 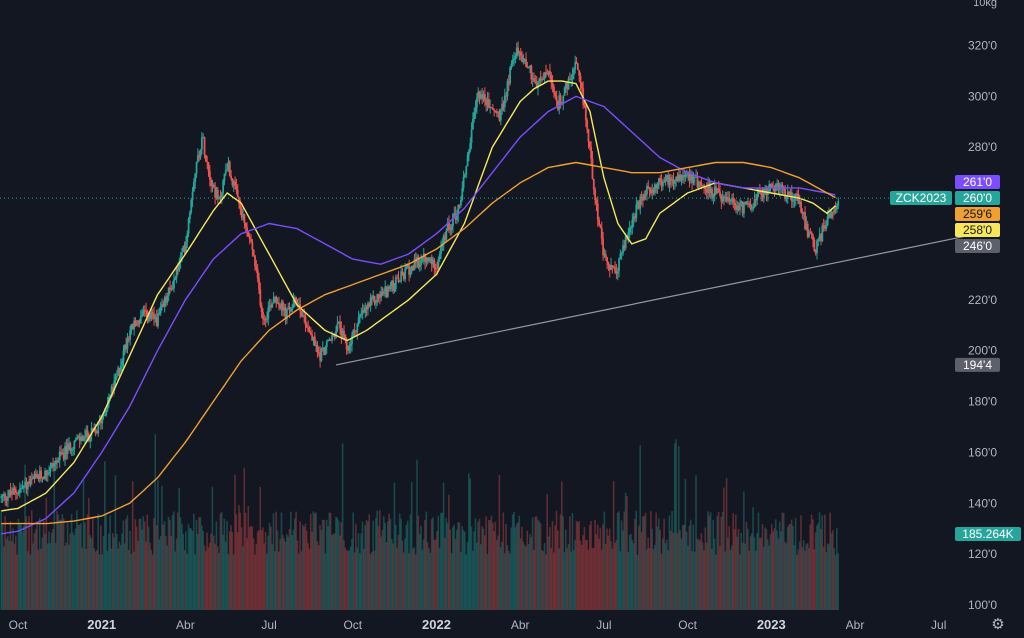 What do you see at coordinates (982, 503) in the screenshot?
I see `y-tick-label: 140'0` at bounding box center [982, 503].